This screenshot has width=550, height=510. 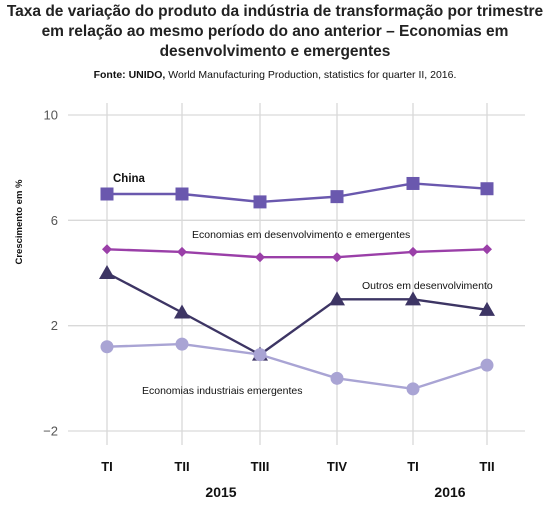 I want to click on x-tick-label: TIII, so click(x=260, y=466).